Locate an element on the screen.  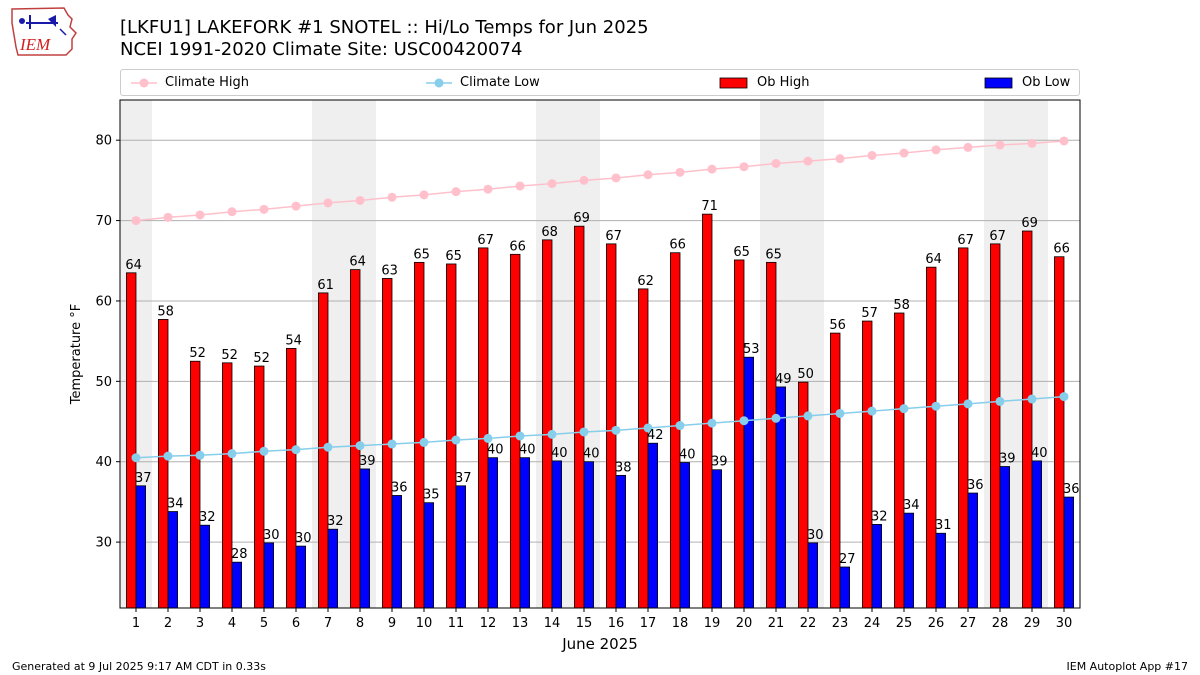
ob-high-label-9: 63 is located at coordinates (389, 270).